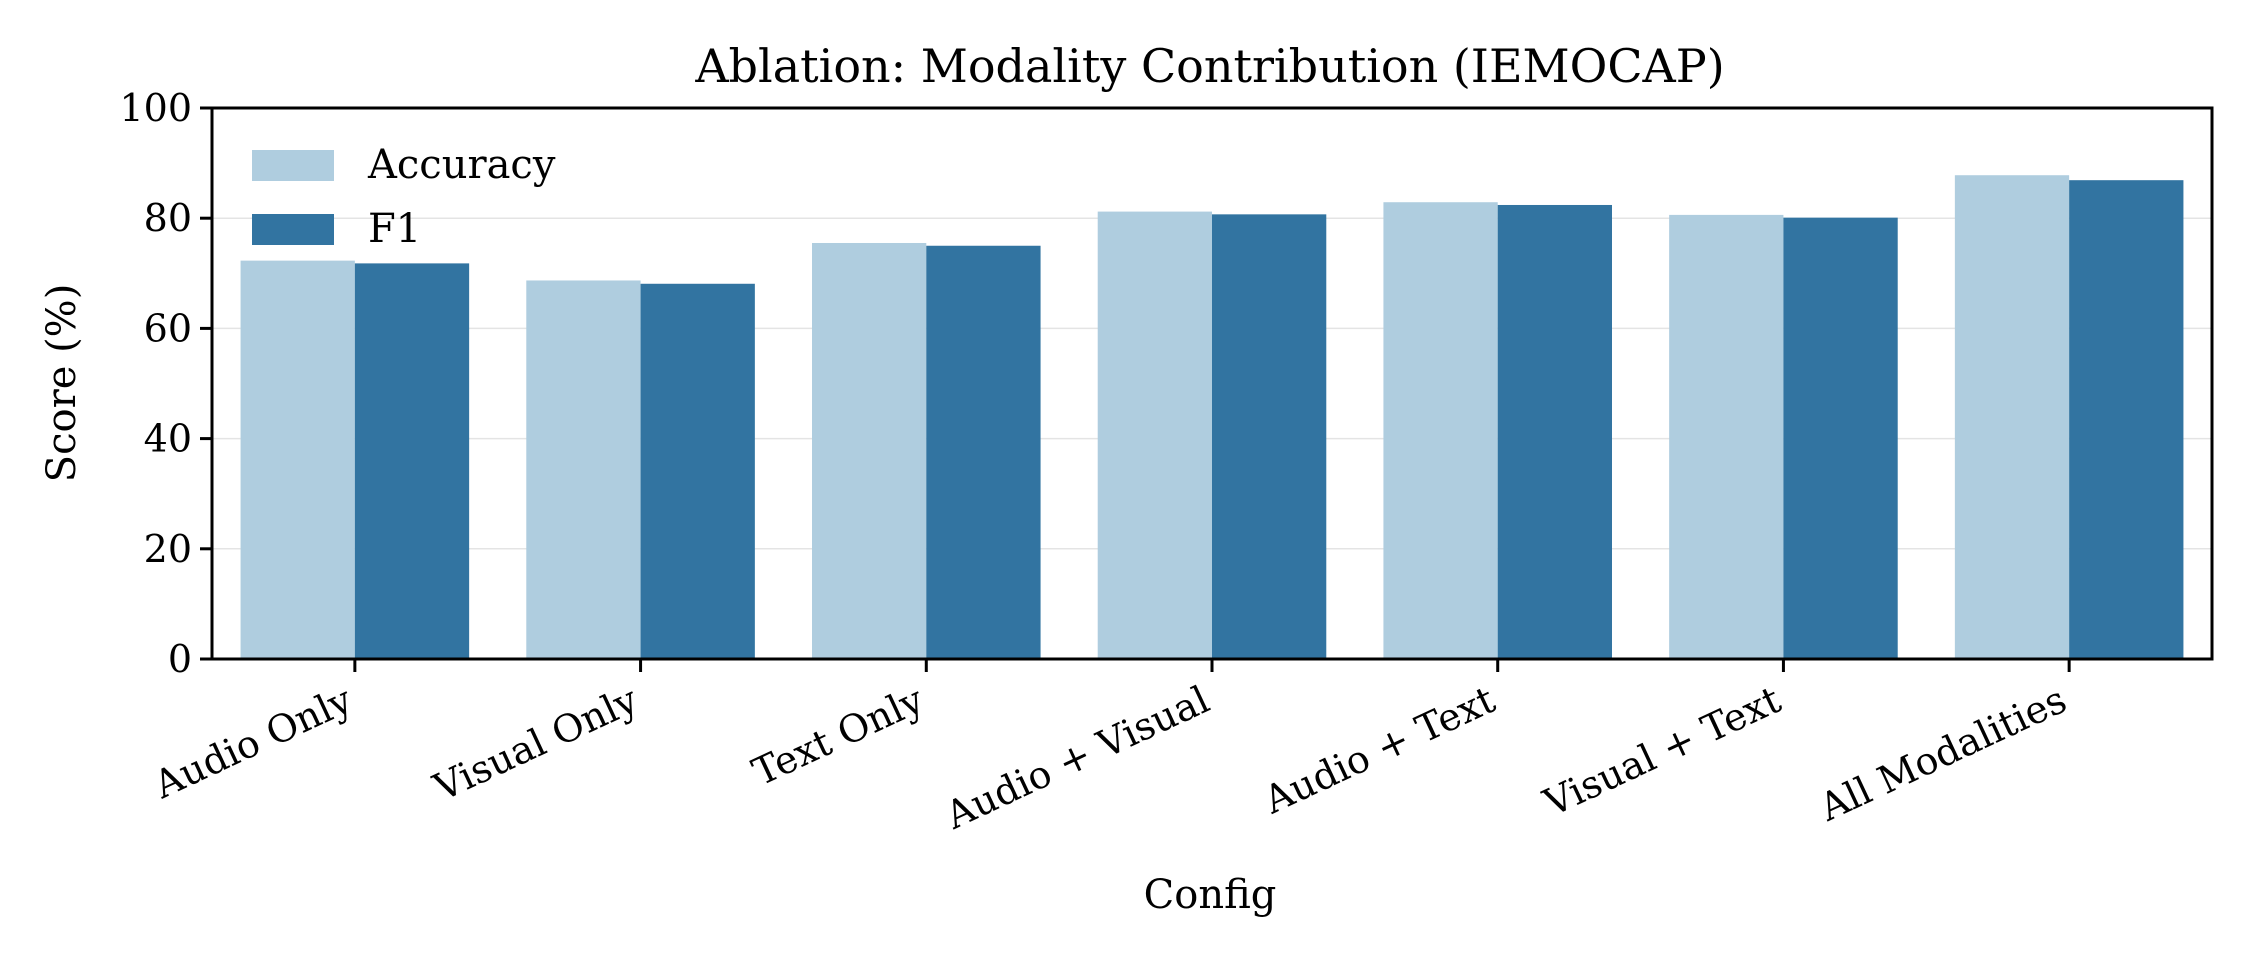 Image resolution: width=2250 pixels, height=960 pixels. I want to click on legend-label-accuracy: Accuracy, so click(461, 165).